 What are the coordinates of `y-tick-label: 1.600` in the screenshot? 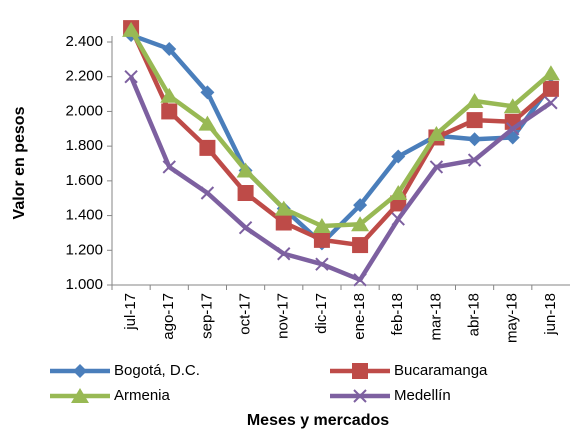 It's located at (84, 180).